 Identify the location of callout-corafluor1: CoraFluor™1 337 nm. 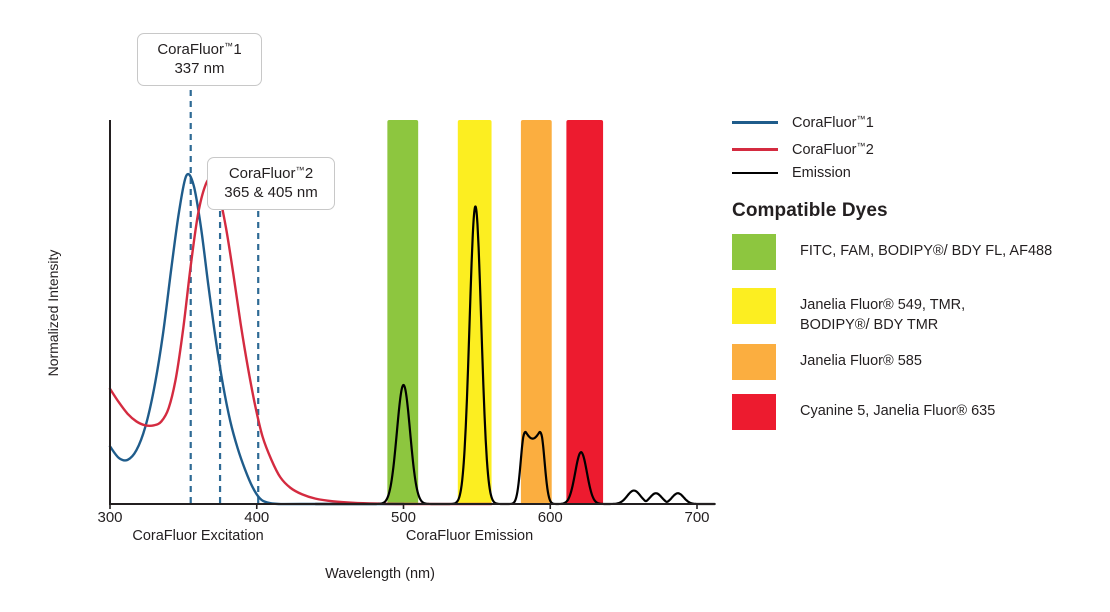
(199, 60).